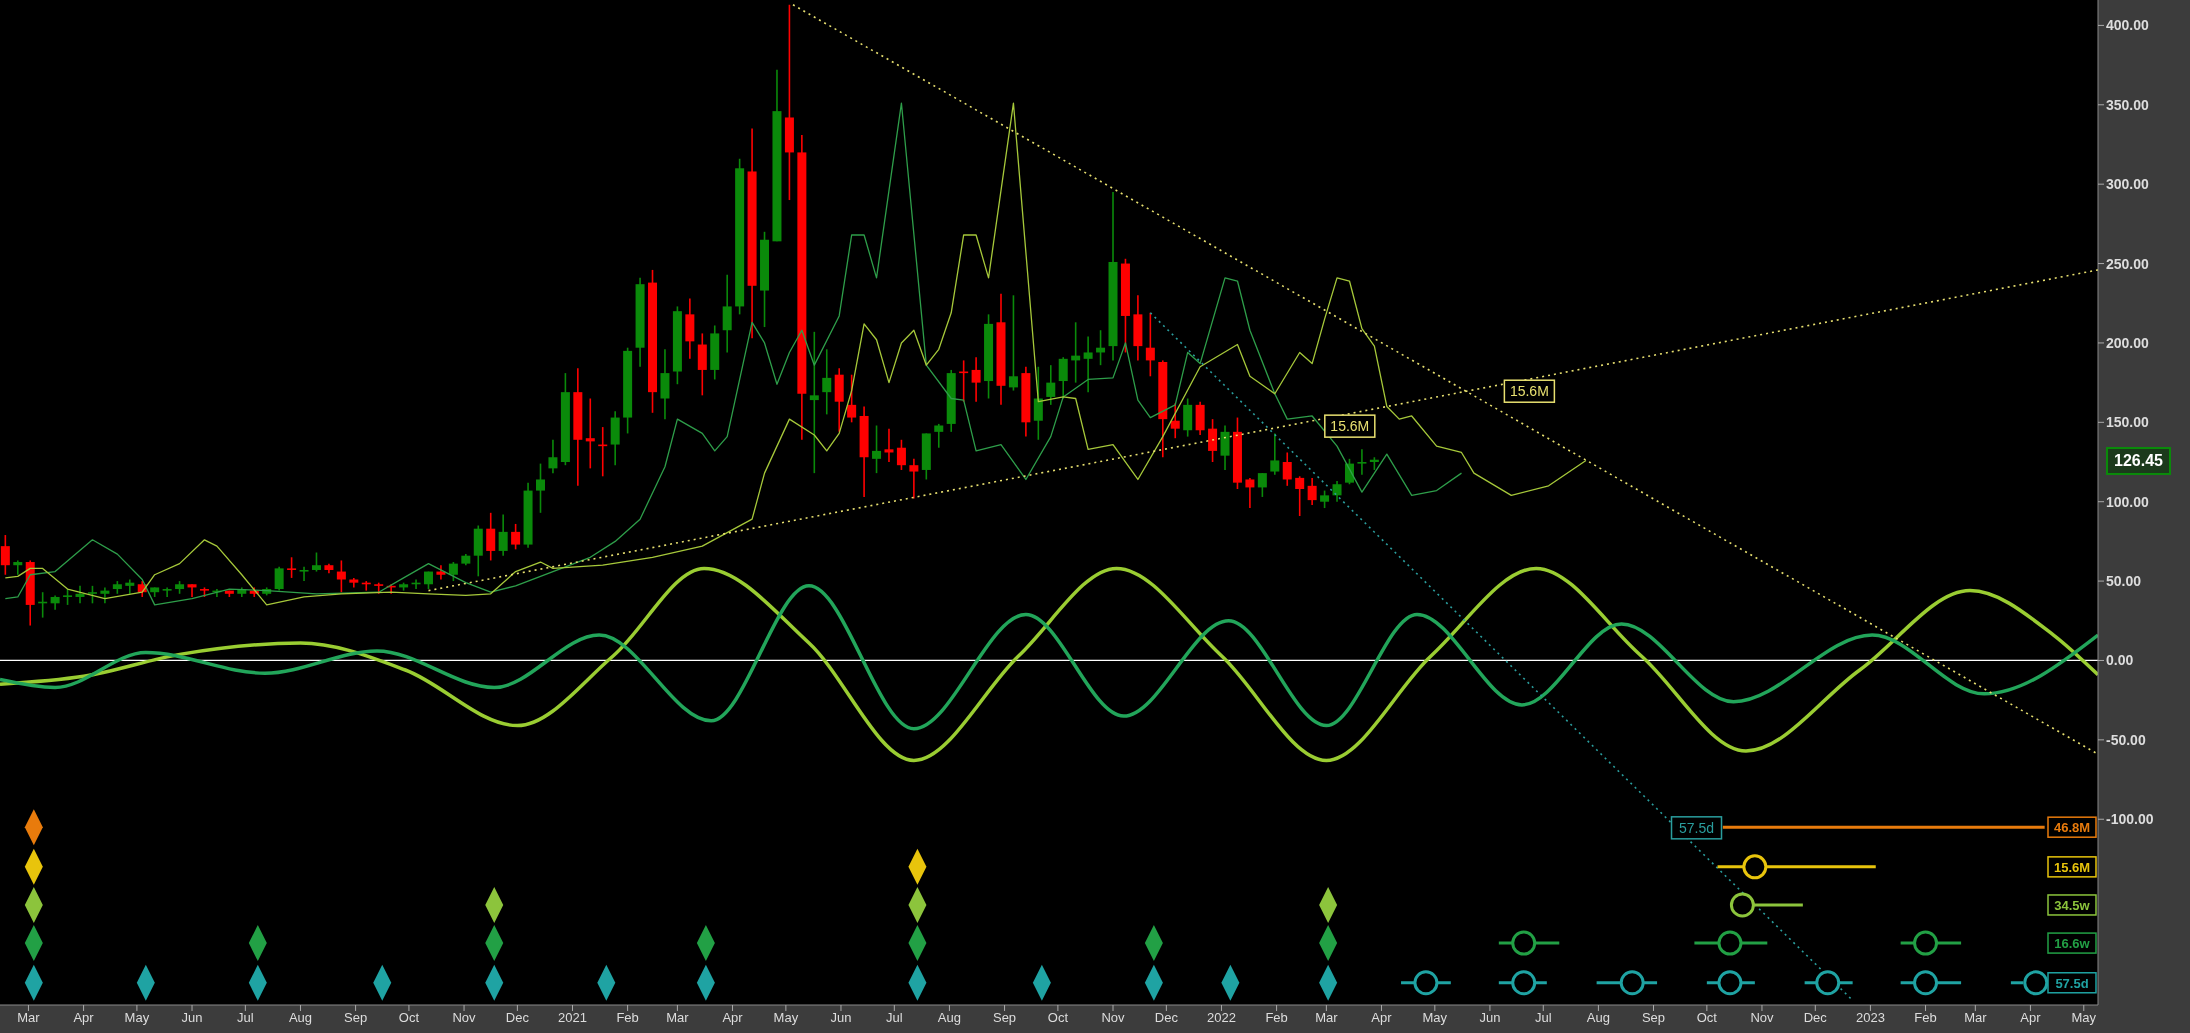  Describe the element at coordinates (2128, 501) in the screenshot. I see `y-tick-label: 100.00` at that location.